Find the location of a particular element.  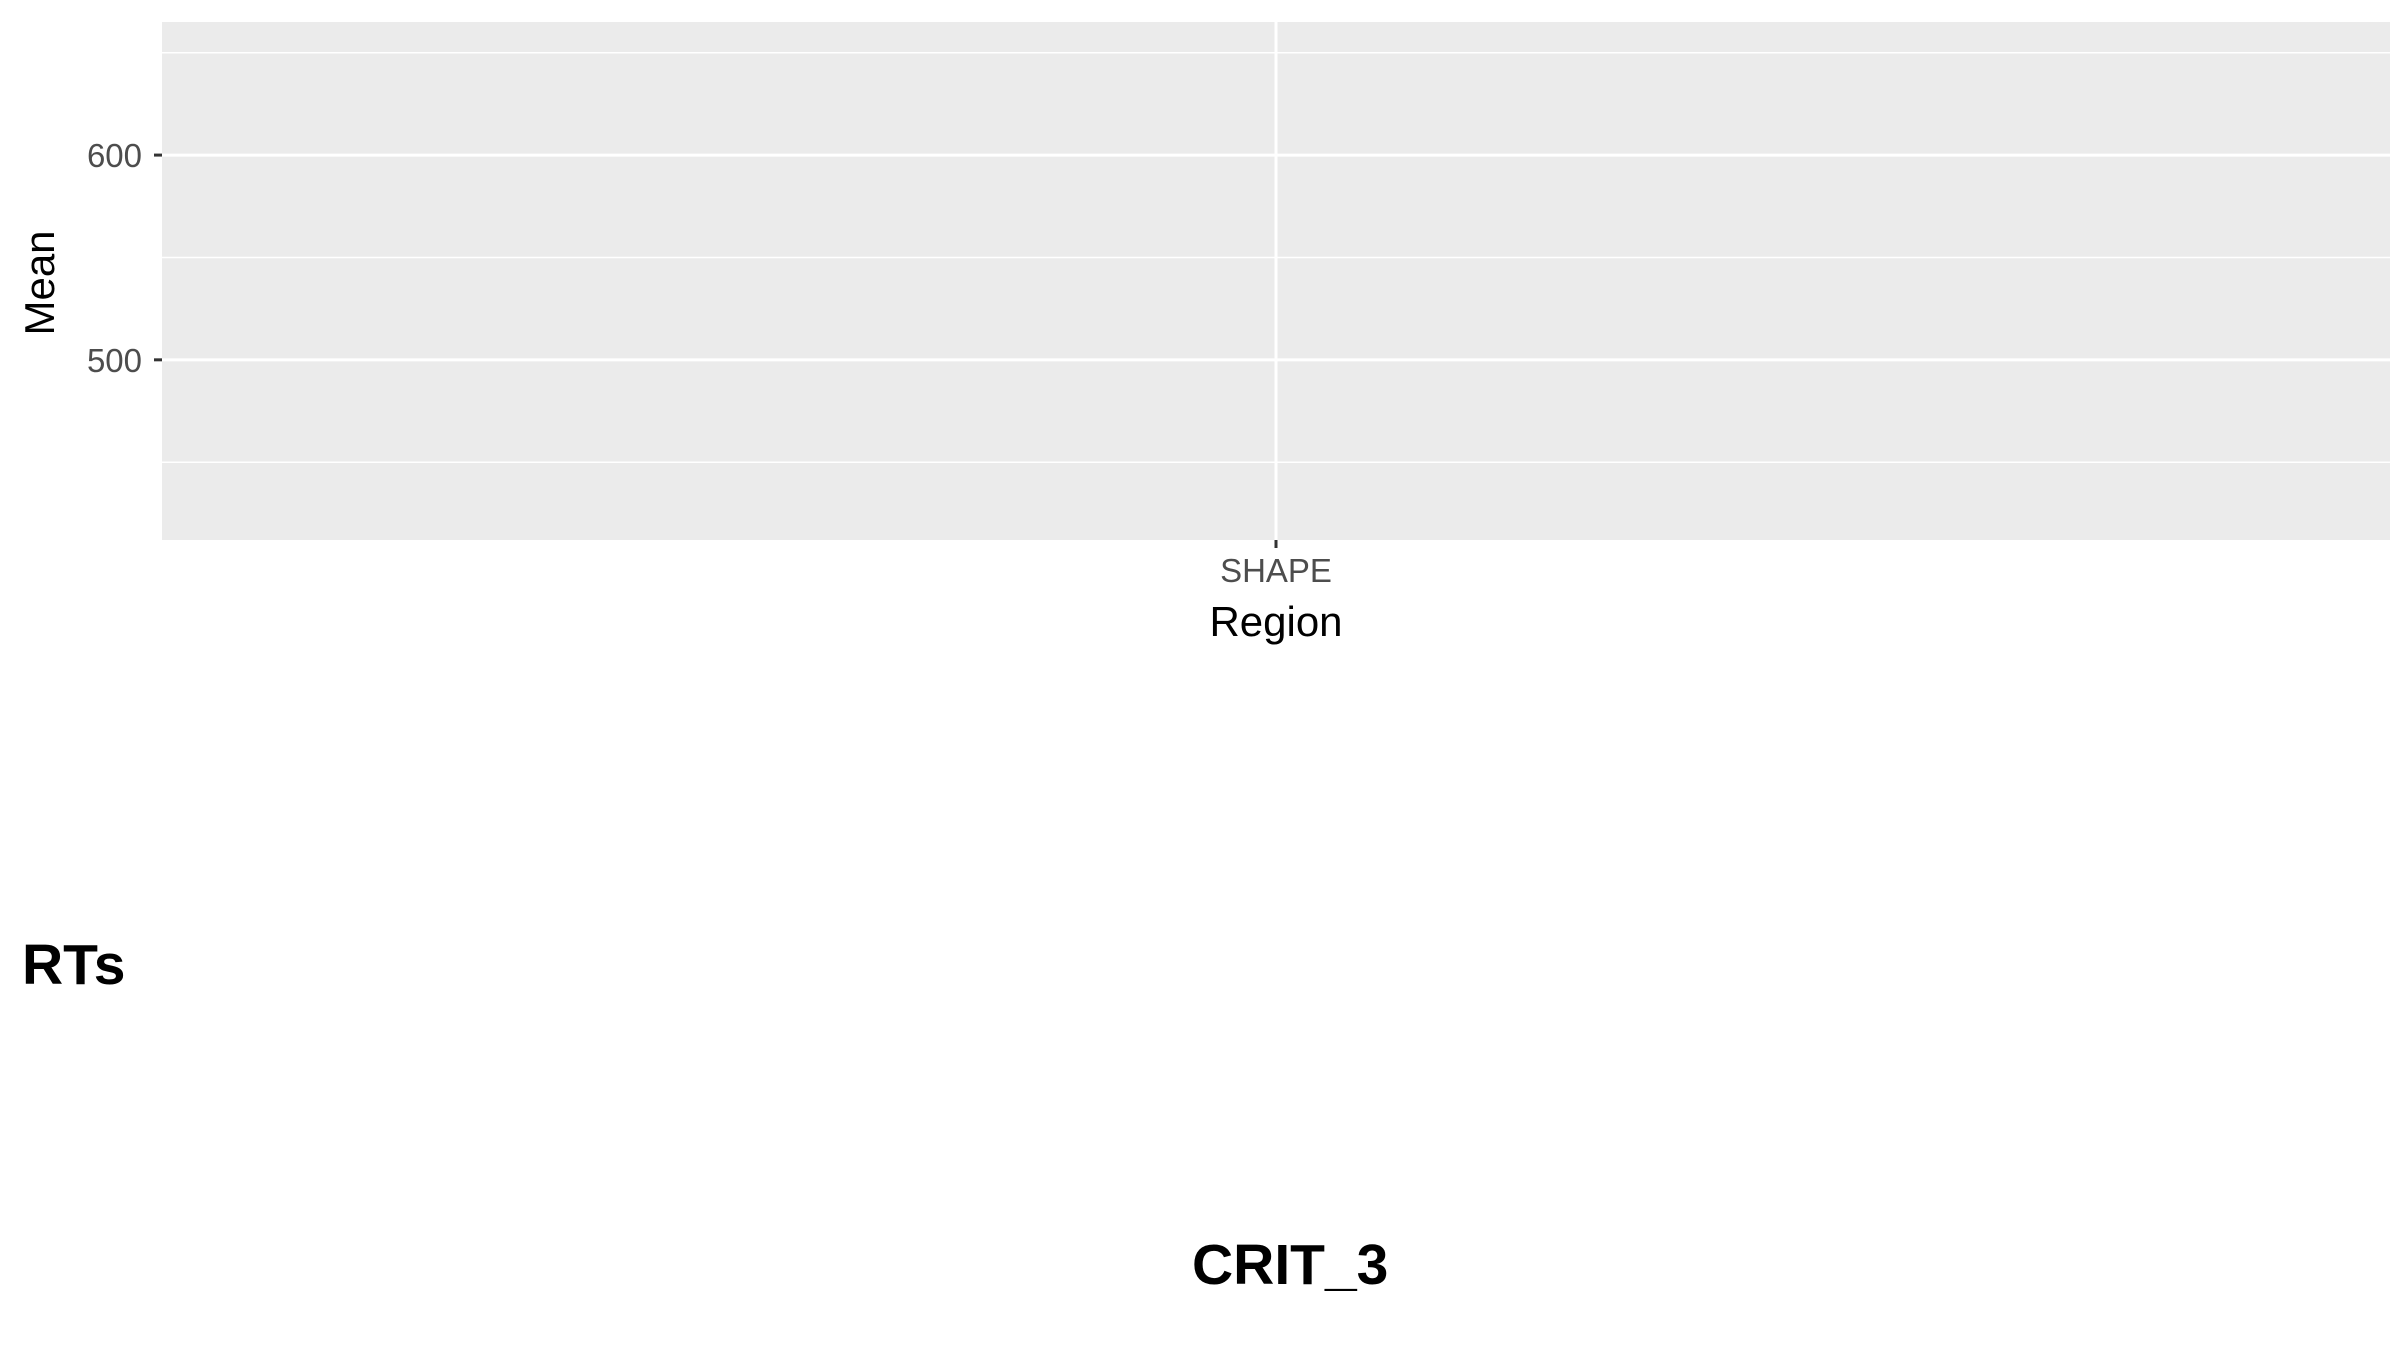

crit-3-label: CRIT_3 is located at coordinates (1290, 1265).